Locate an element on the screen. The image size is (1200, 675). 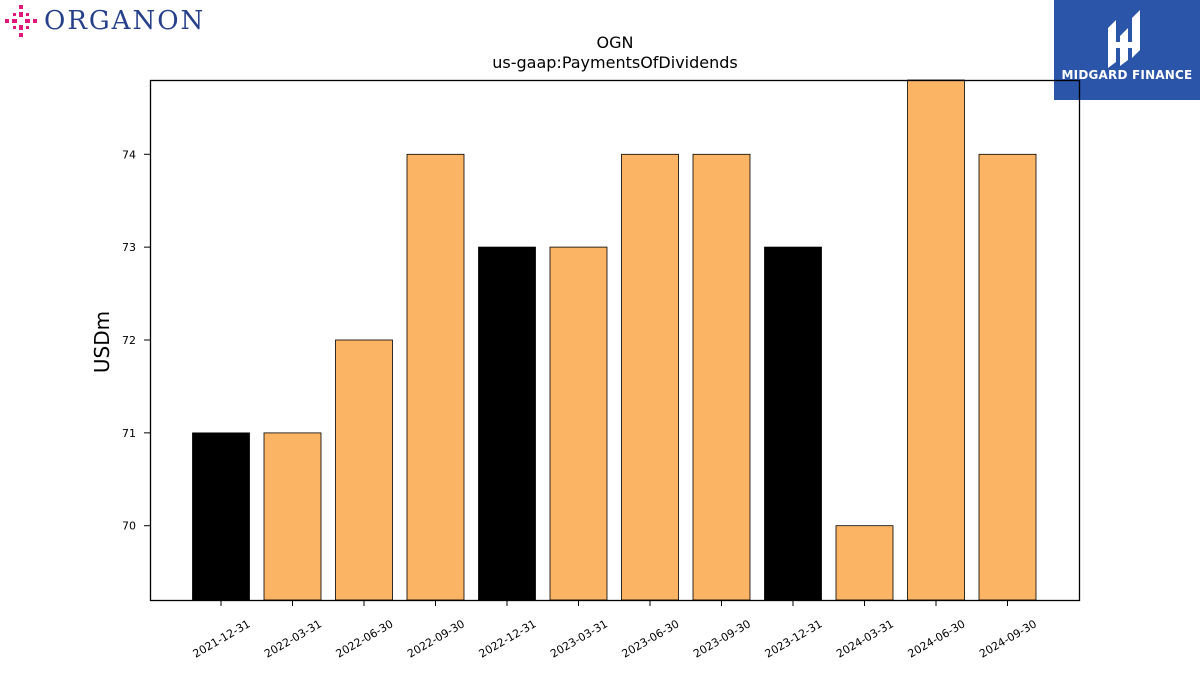
x-tick-label: 2024-06-30 is located at coordinates (937, 638).